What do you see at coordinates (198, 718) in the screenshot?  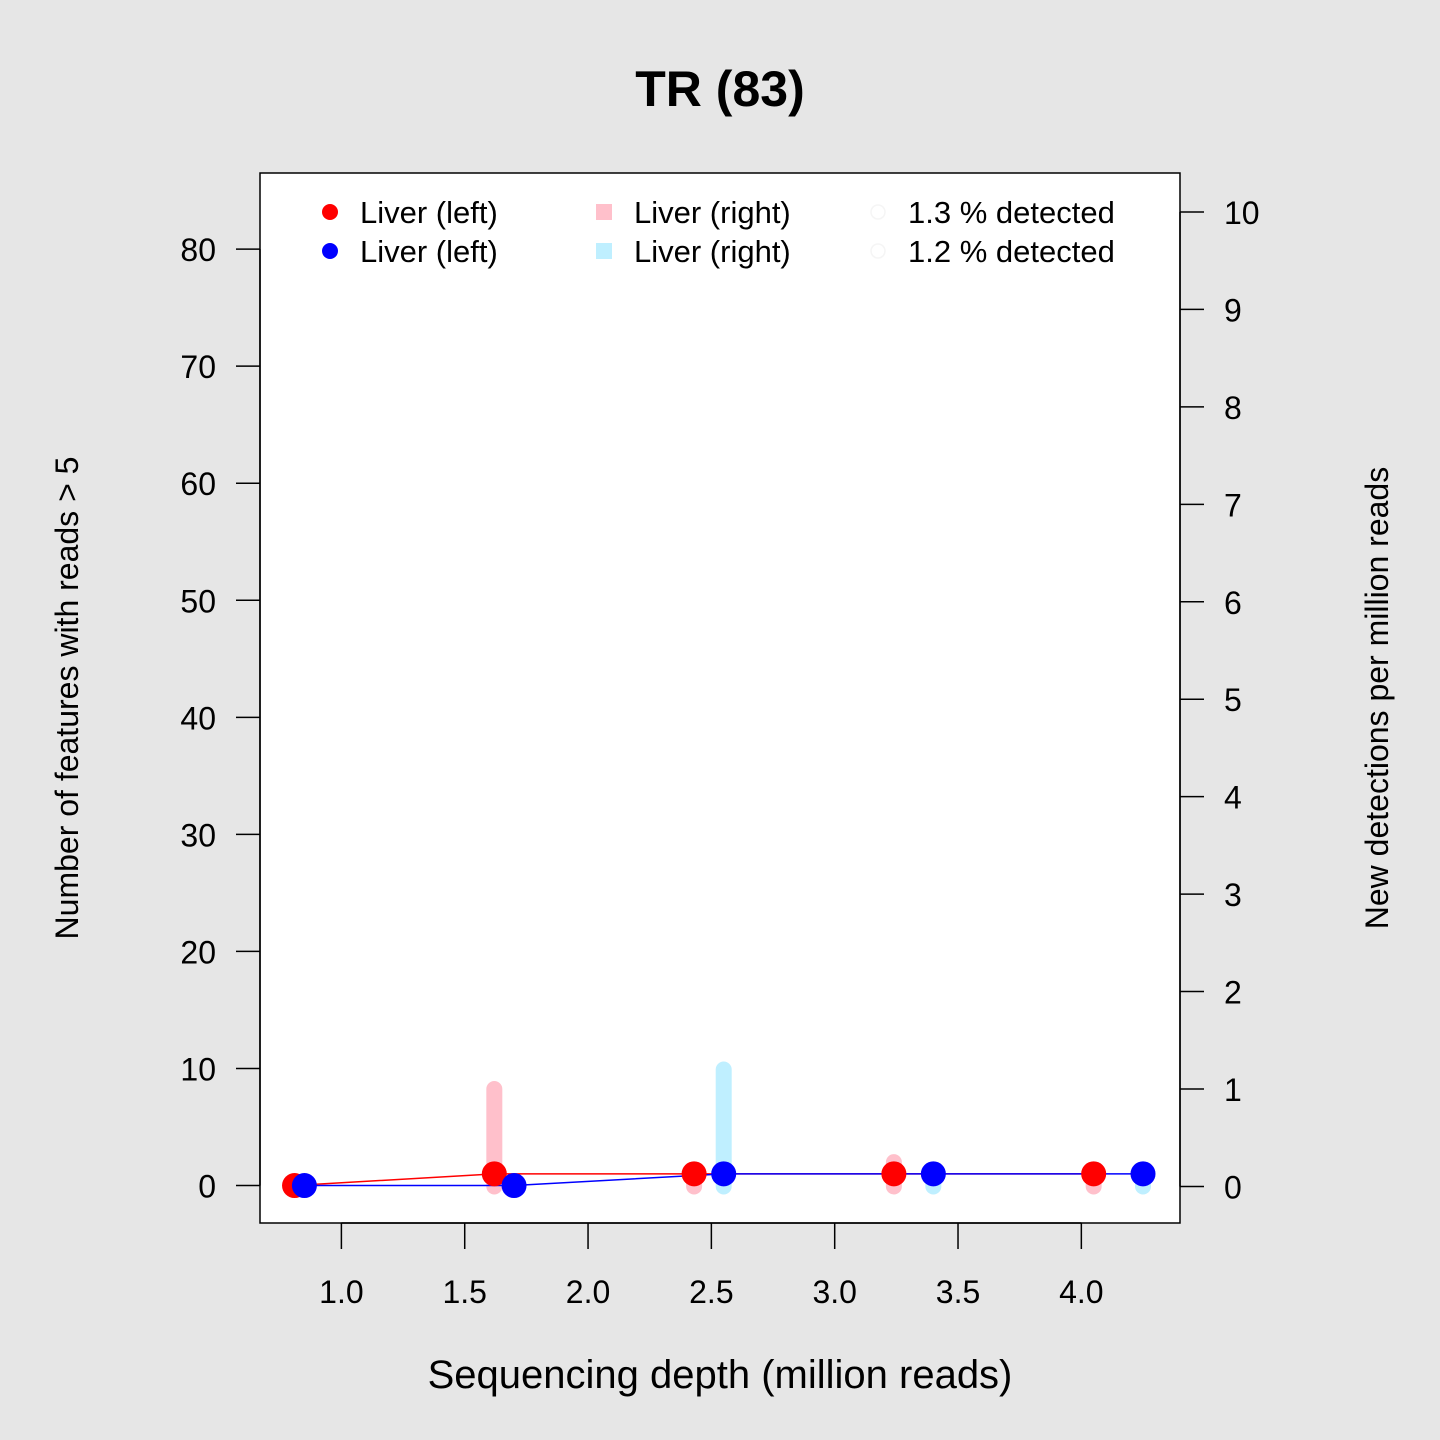 I see `y-tick-label: 40` at bounding box center [198, 718].